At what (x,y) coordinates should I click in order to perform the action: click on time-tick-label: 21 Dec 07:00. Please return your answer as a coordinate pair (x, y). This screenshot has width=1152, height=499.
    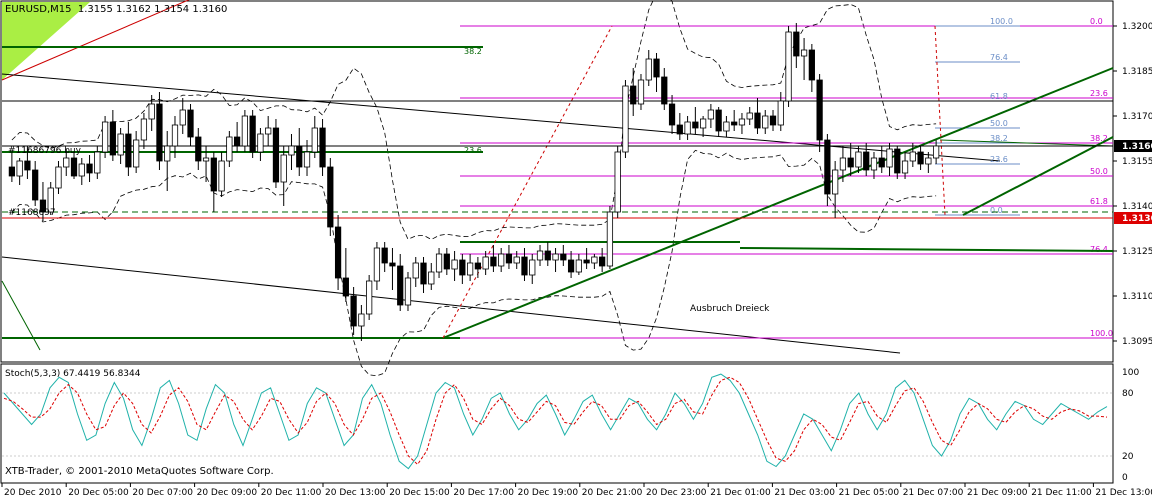
    Looking at the image, I should click on (933, 493).